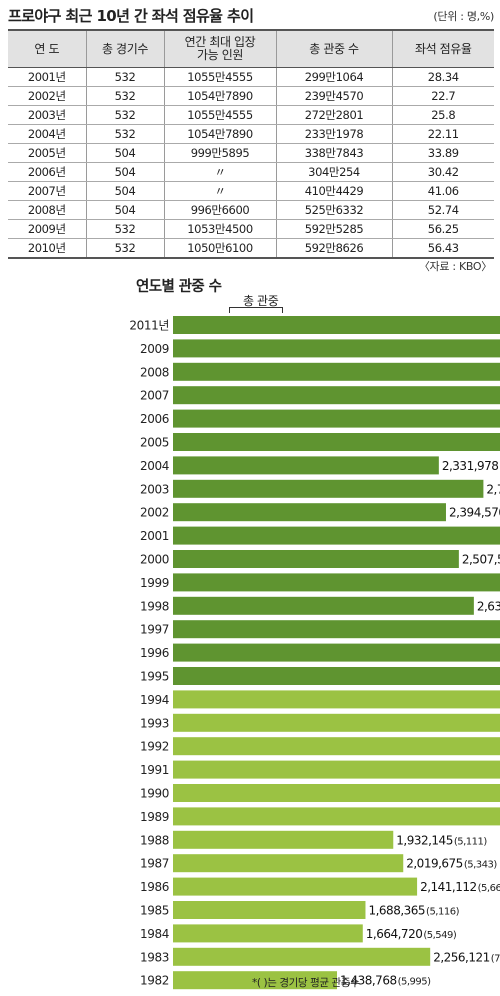 This screenshot has width=500, height=996. I want to click on avg-attendance-label: (5,549), so click(440, 935).